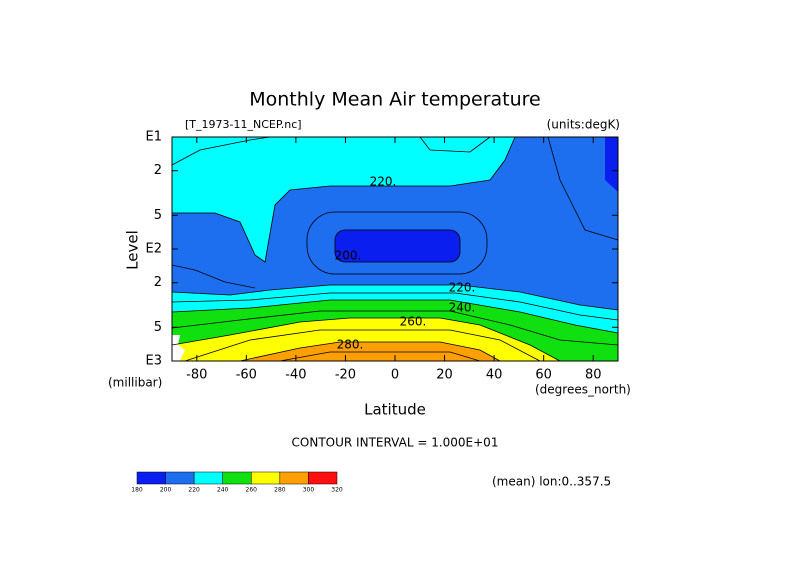 Image resolution: width=789 pixels, height=562 pixels. I want to click on colorbar-label: 240, so click(223, 490).